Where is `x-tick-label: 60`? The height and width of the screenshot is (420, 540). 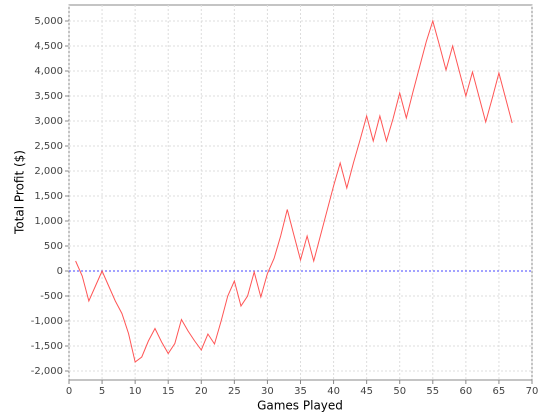
x-tick-label: 60 is located at coordinates (465, 391).